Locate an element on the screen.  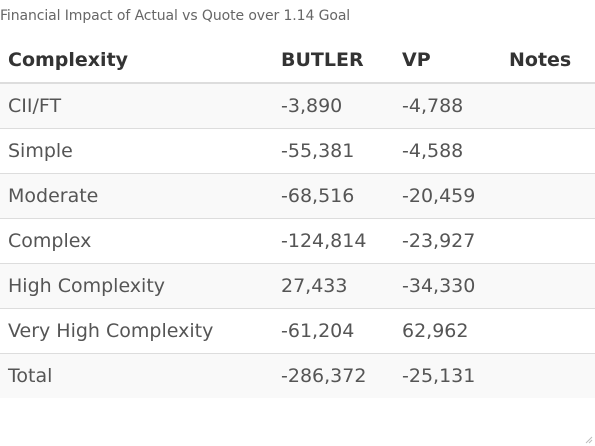
cell-vp: 62,962 is located at coordinates (454, 331).